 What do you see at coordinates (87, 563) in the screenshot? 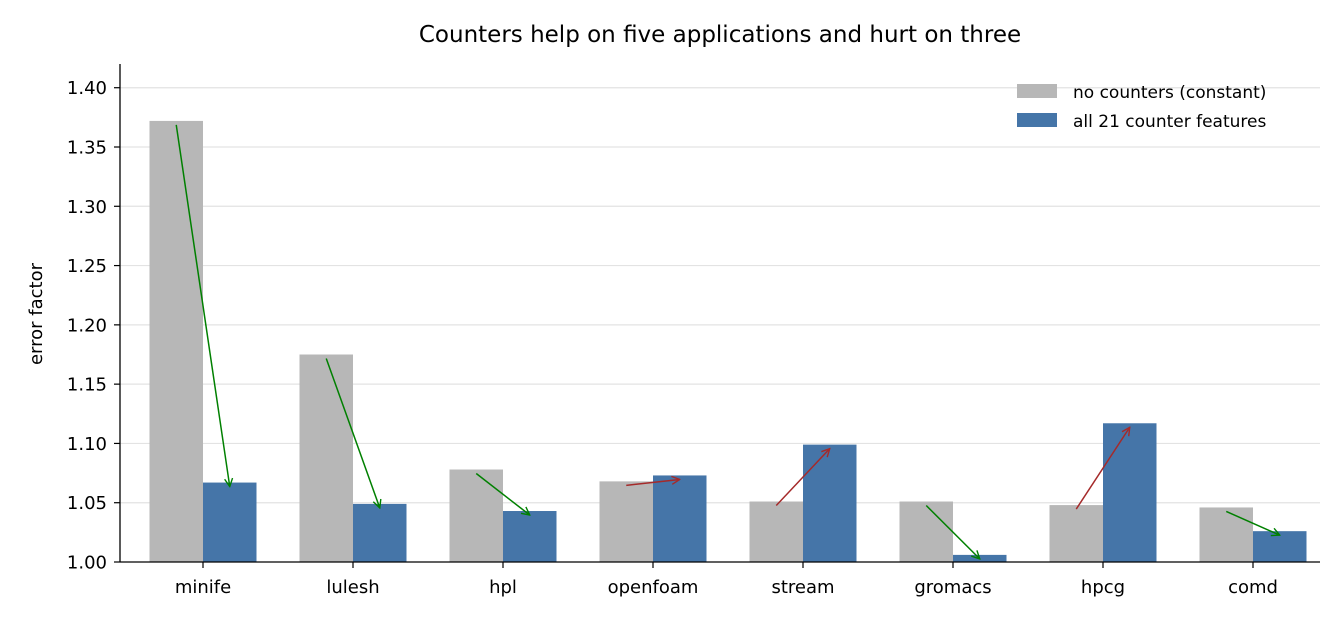
I see `y-tick-label: 1.00` at bounding box center [87, 563].